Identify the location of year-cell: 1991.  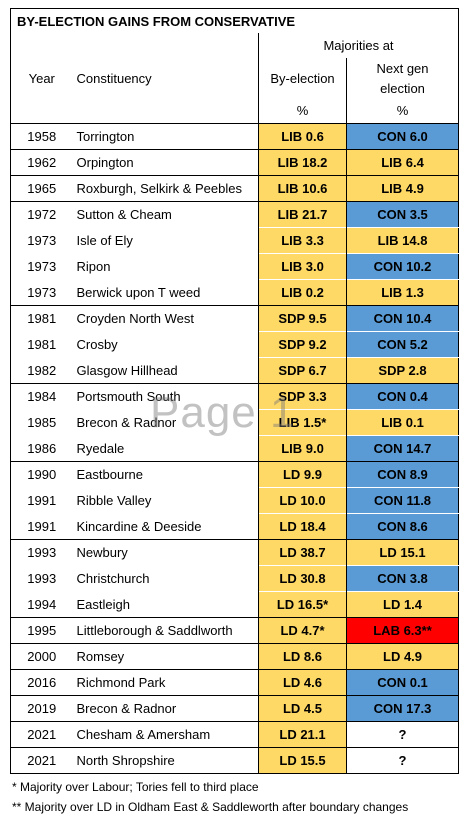
(42, 526).